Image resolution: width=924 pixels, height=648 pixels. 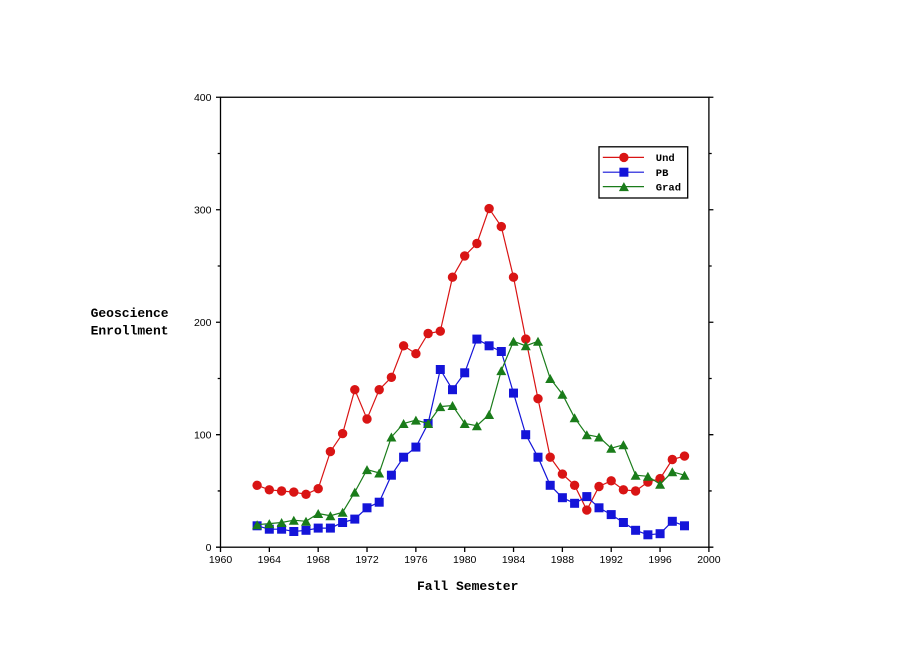 What do you see at coordinates (209, 548) in the screenshot?
I see `svg-text: 0` at bounding box center [209, 548].